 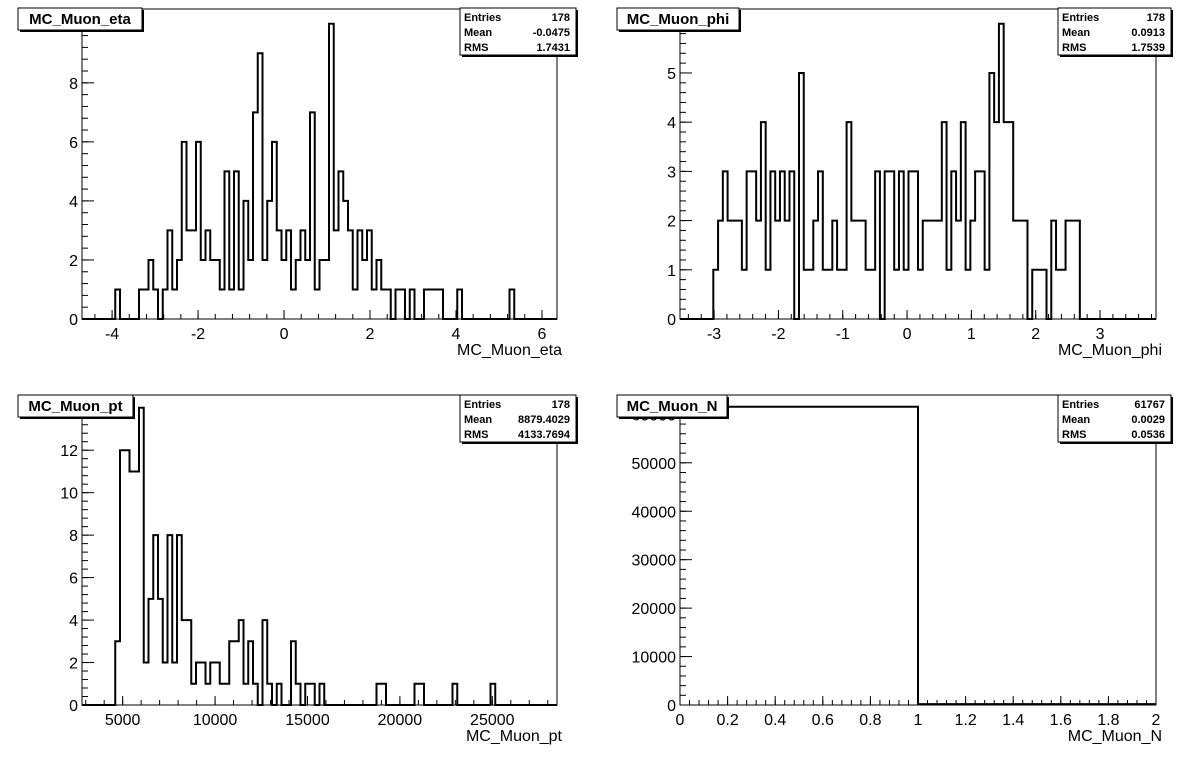 I want to click on stats-value: -0.0475, so click(x=551, y=33).